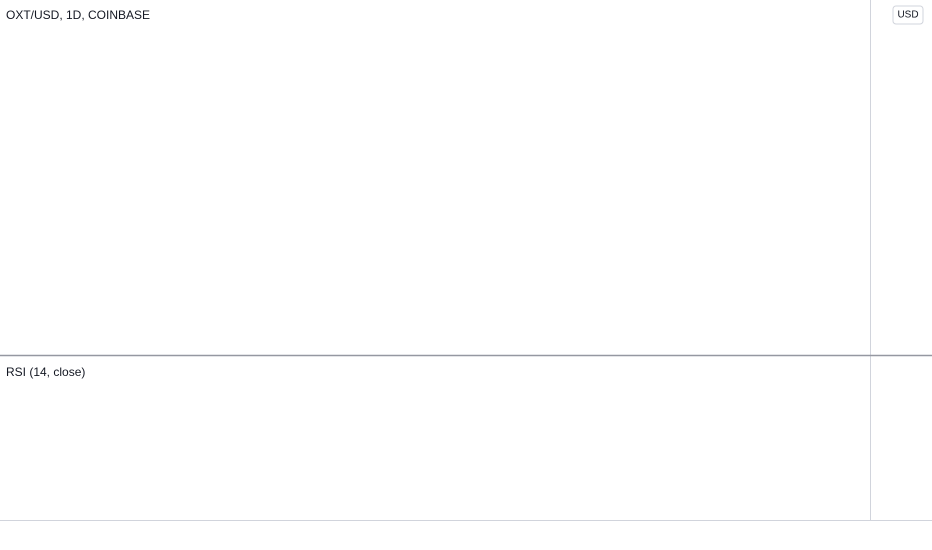 The height and width of the screenshot is (550, 932). Describe the element at coordinates (78, 15) in the screenshot. I see `symbol-title: OXT/USD, 1D, COINBASE` at that location.